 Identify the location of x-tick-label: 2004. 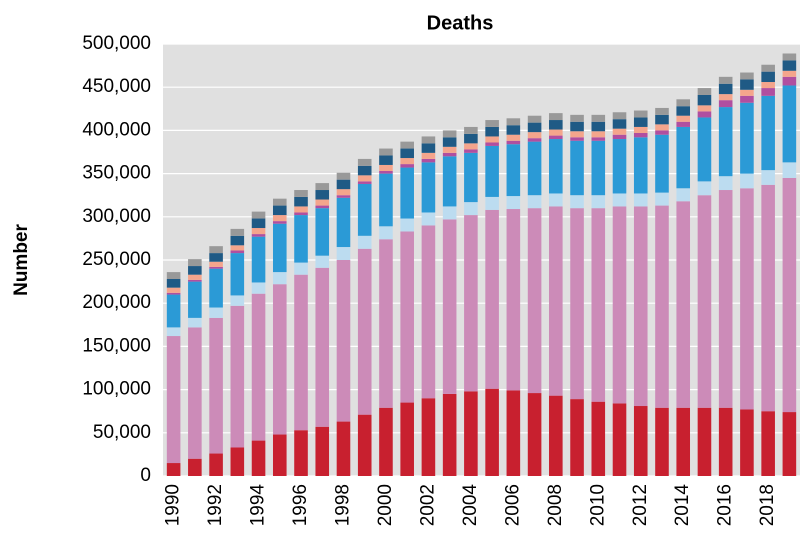
(470, 505).